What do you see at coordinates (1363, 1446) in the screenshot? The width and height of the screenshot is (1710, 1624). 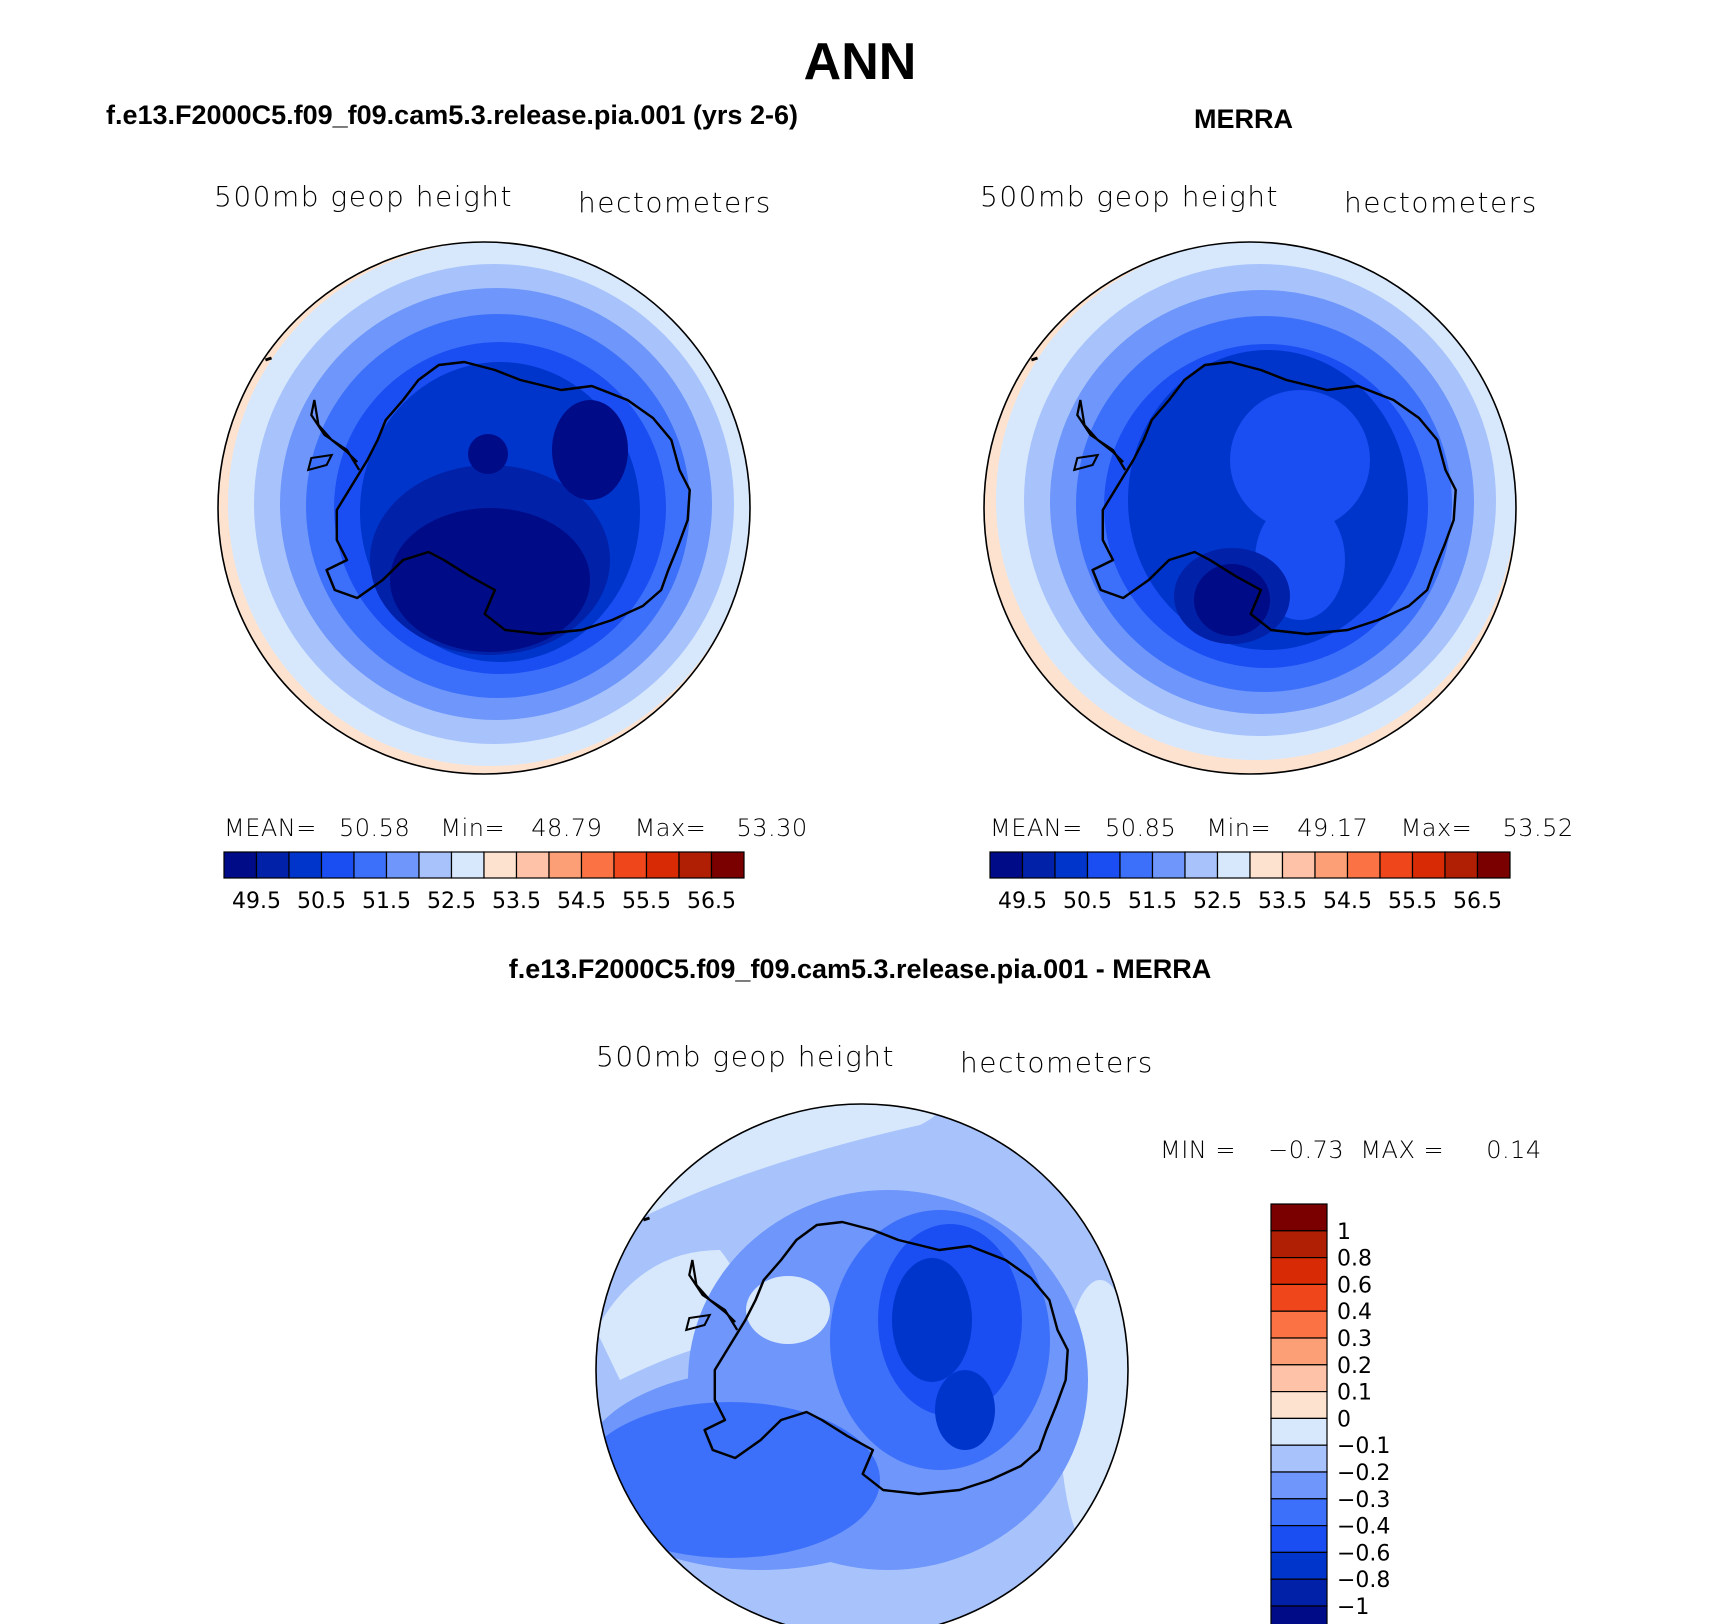 I see `colorbar-tick-label: −0.1` at bounding box center [1363, 1446].